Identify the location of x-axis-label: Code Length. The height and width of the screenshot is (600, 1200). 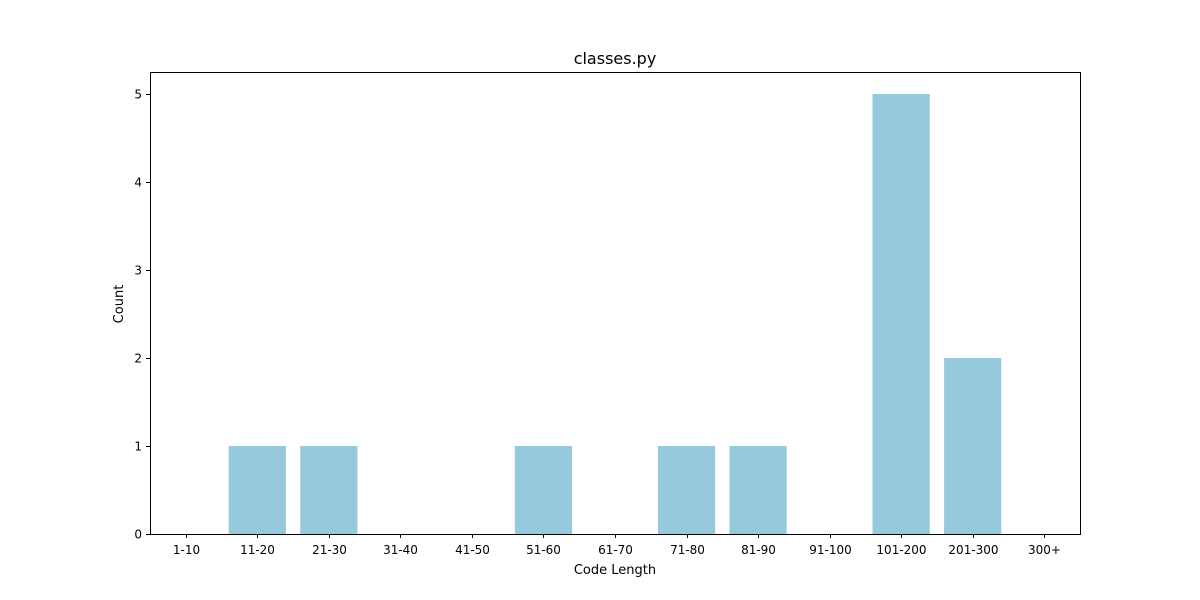
(615, 570).